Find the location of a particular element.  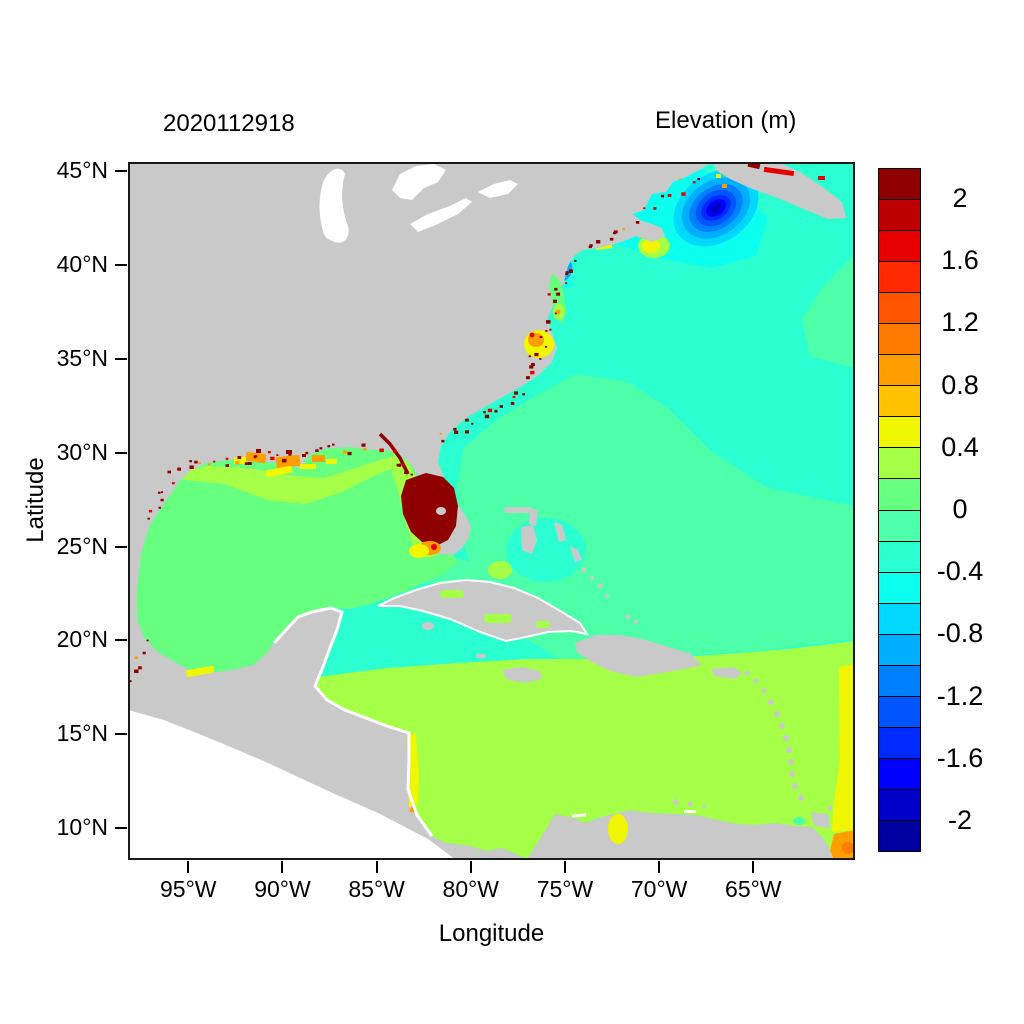

cuba is located at coordinates (483, 610).